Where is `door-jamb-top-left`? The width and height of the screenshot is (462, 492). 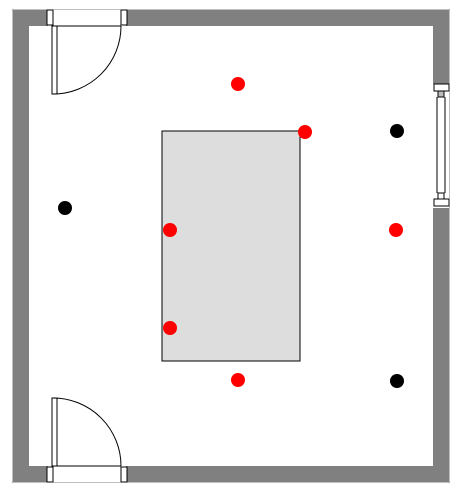
door-jamb-top-left is located at coordinates (50, 17).